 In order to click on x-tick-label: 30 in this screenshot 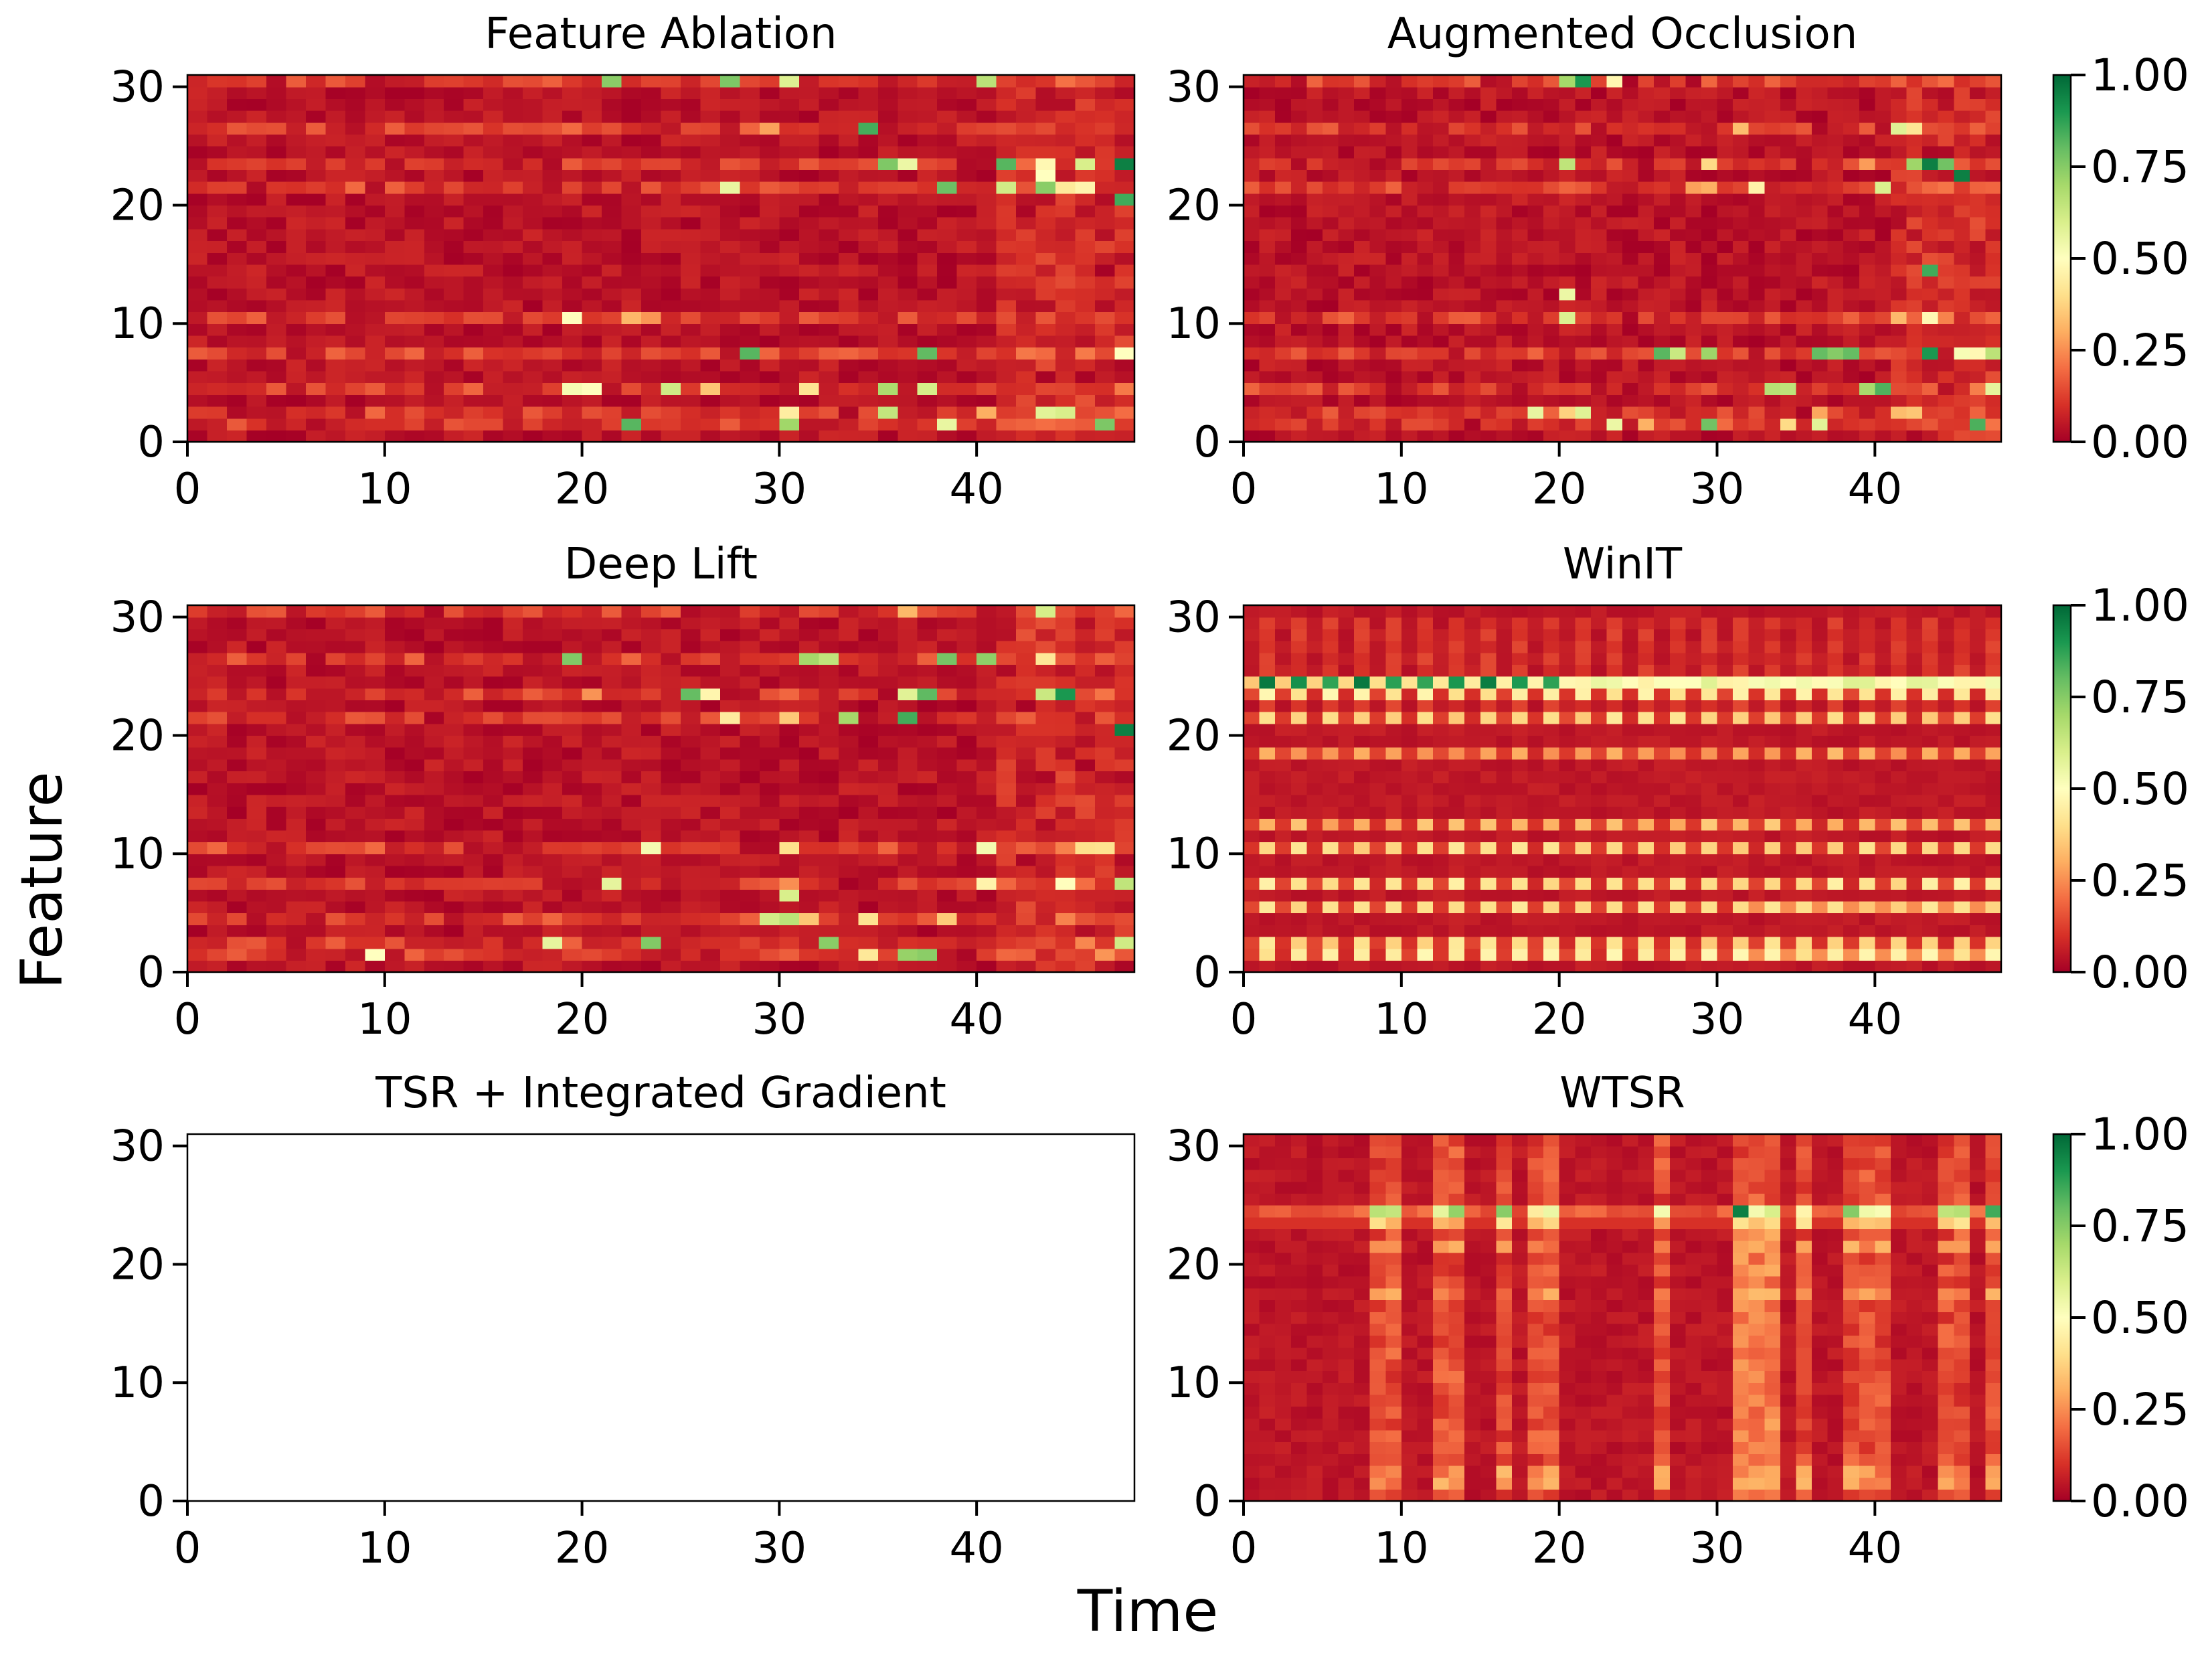, I will do `click(779, 489)`.